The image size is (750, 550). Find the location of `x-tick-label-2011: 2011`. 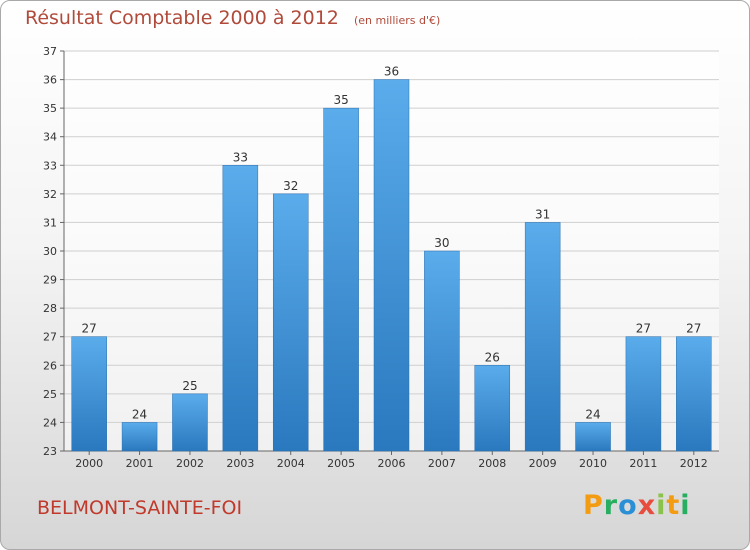

x-tick-label-2011: 2011 is located at coordinates (643, 463).